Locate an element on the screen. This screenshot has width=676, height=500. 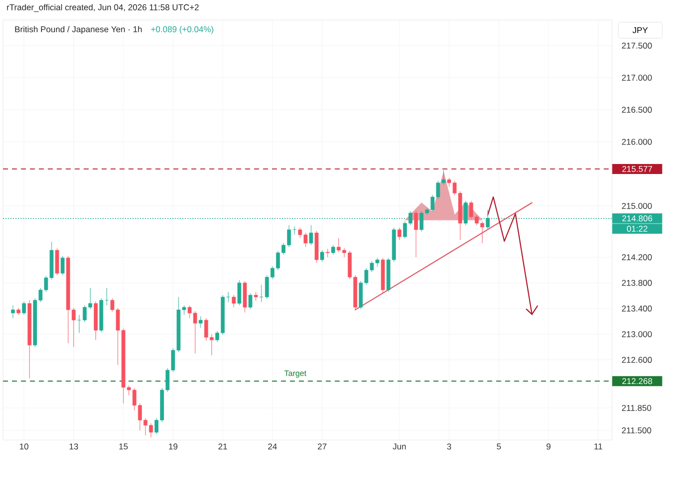
x-tick-label: 5 is located at coordinates (498, 447).